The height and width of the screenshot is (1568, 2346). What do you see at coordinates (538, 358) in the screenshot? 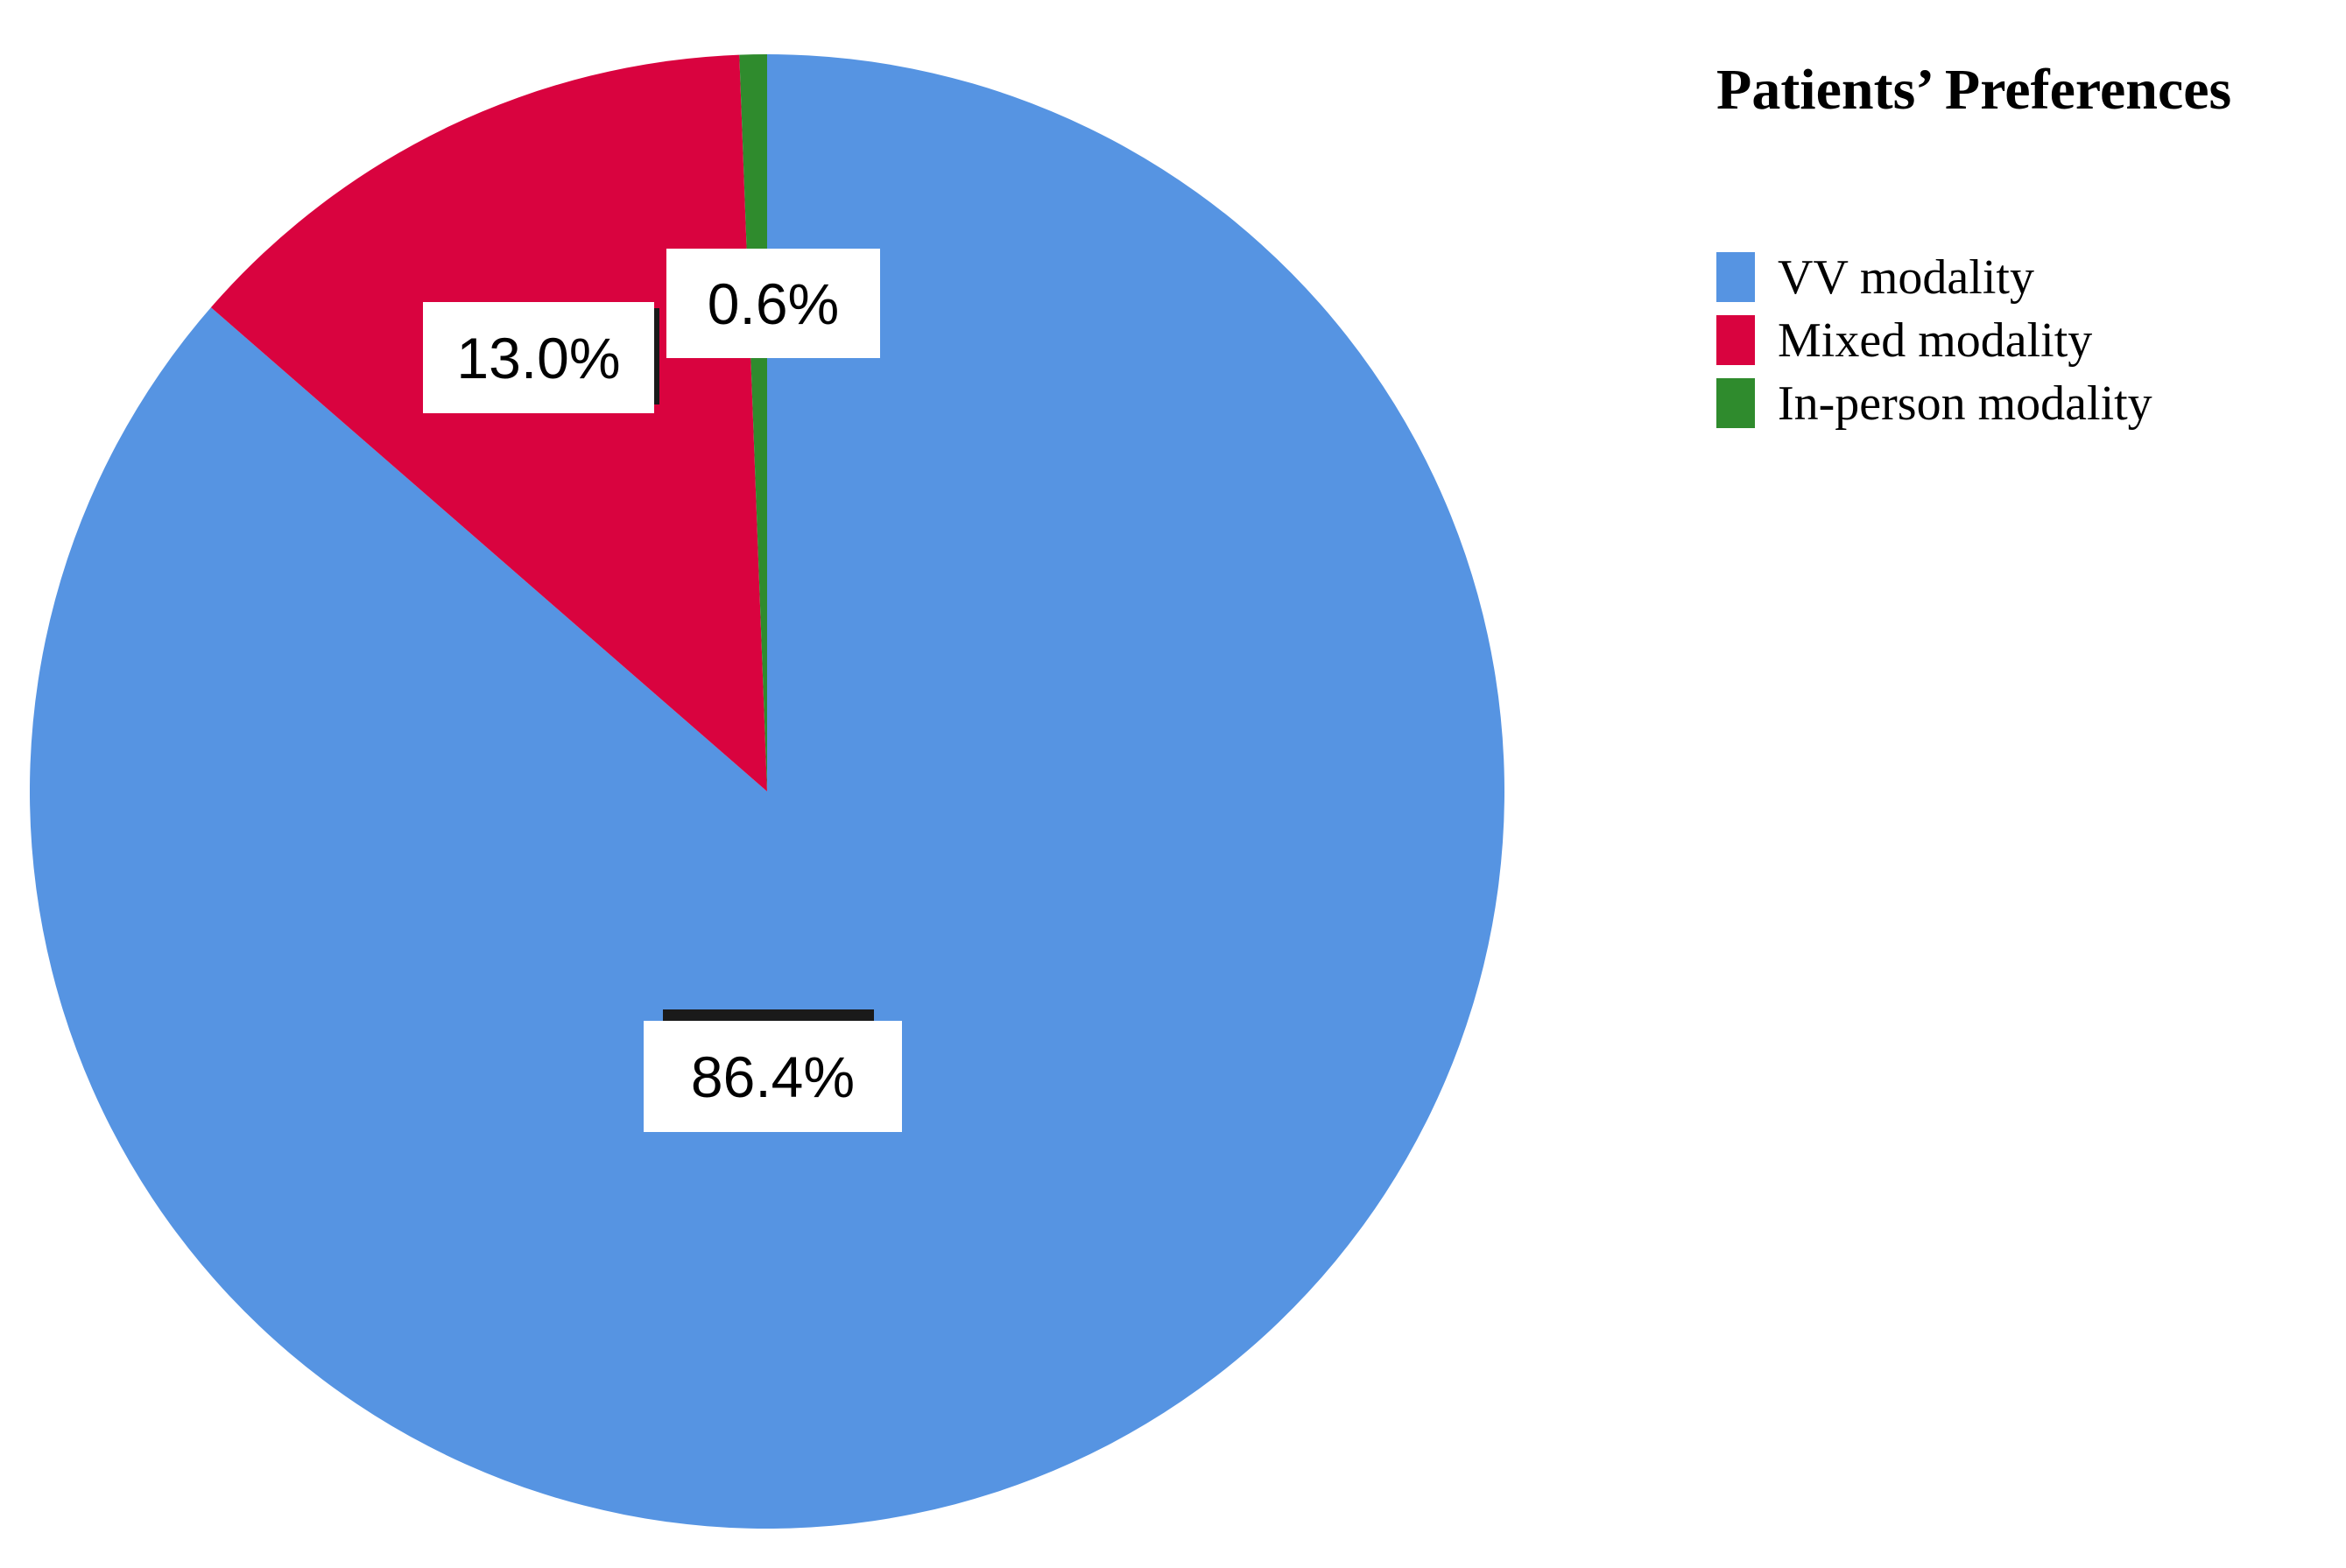
I see `data-label-mixed-modality: 13.0%` at bounding box center [538, 358].